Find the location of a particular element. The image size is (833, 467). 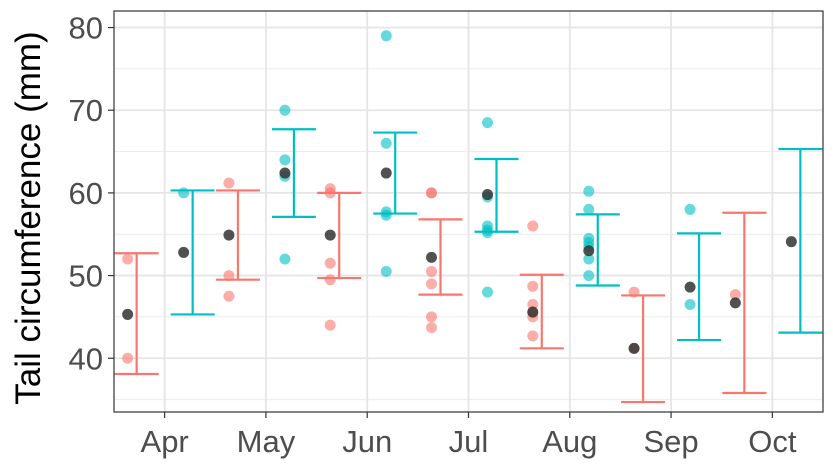

x-tick-label: Jul is located at coordinates (469, 441).